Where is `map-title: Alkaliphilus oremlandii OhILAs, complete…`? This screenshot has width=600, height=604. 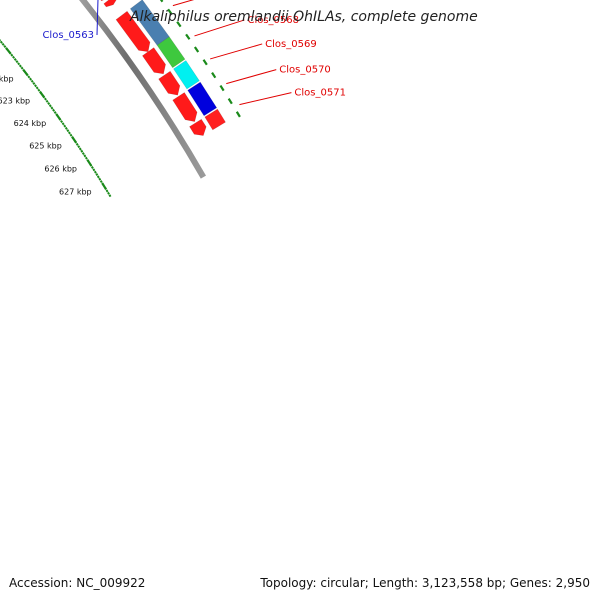
map-title: Alkaliphilus oremlandii OhILAs, complete… is located at coordinates (304, 17).